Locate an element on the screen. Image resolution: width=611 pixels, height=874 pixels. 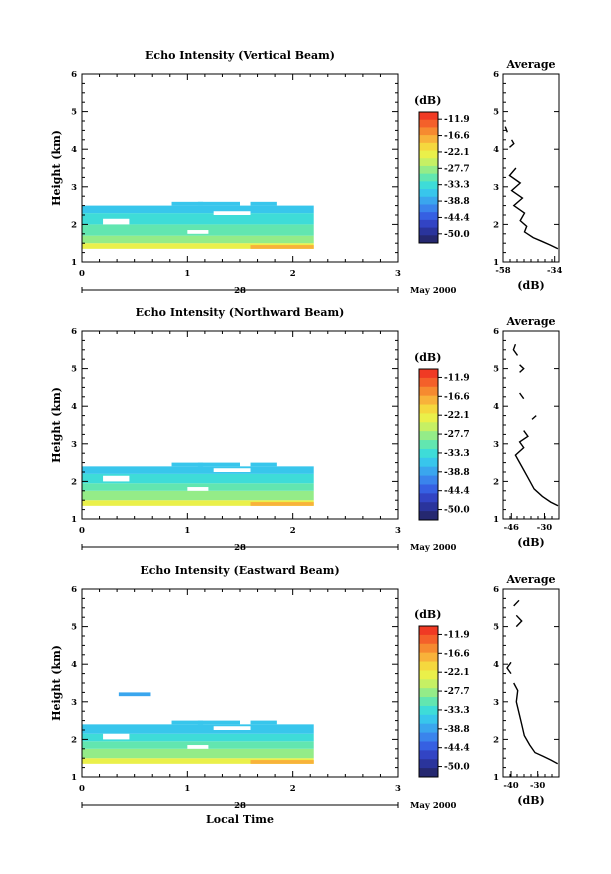
average-x-tick-label: -46 is located at coordinates (511, 528).